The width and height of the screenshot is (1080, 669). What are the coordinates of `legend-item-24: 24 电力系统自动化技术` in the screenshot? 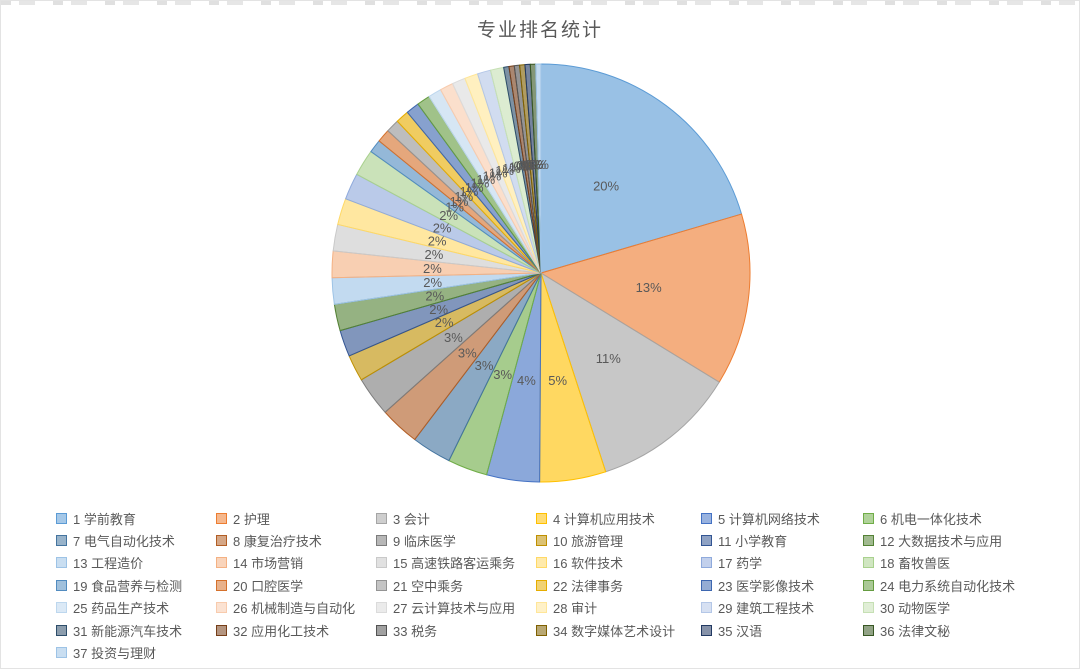 It's located at (968, 585).